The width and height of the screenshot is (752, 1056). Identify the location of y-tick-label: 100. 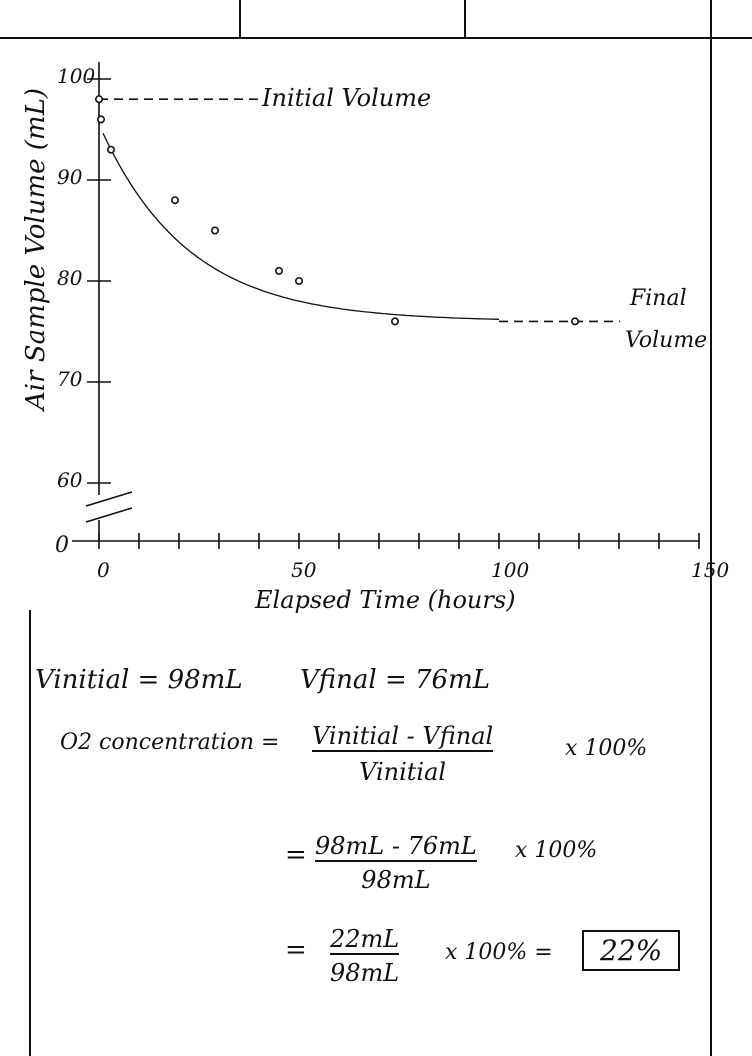
(76, 76).